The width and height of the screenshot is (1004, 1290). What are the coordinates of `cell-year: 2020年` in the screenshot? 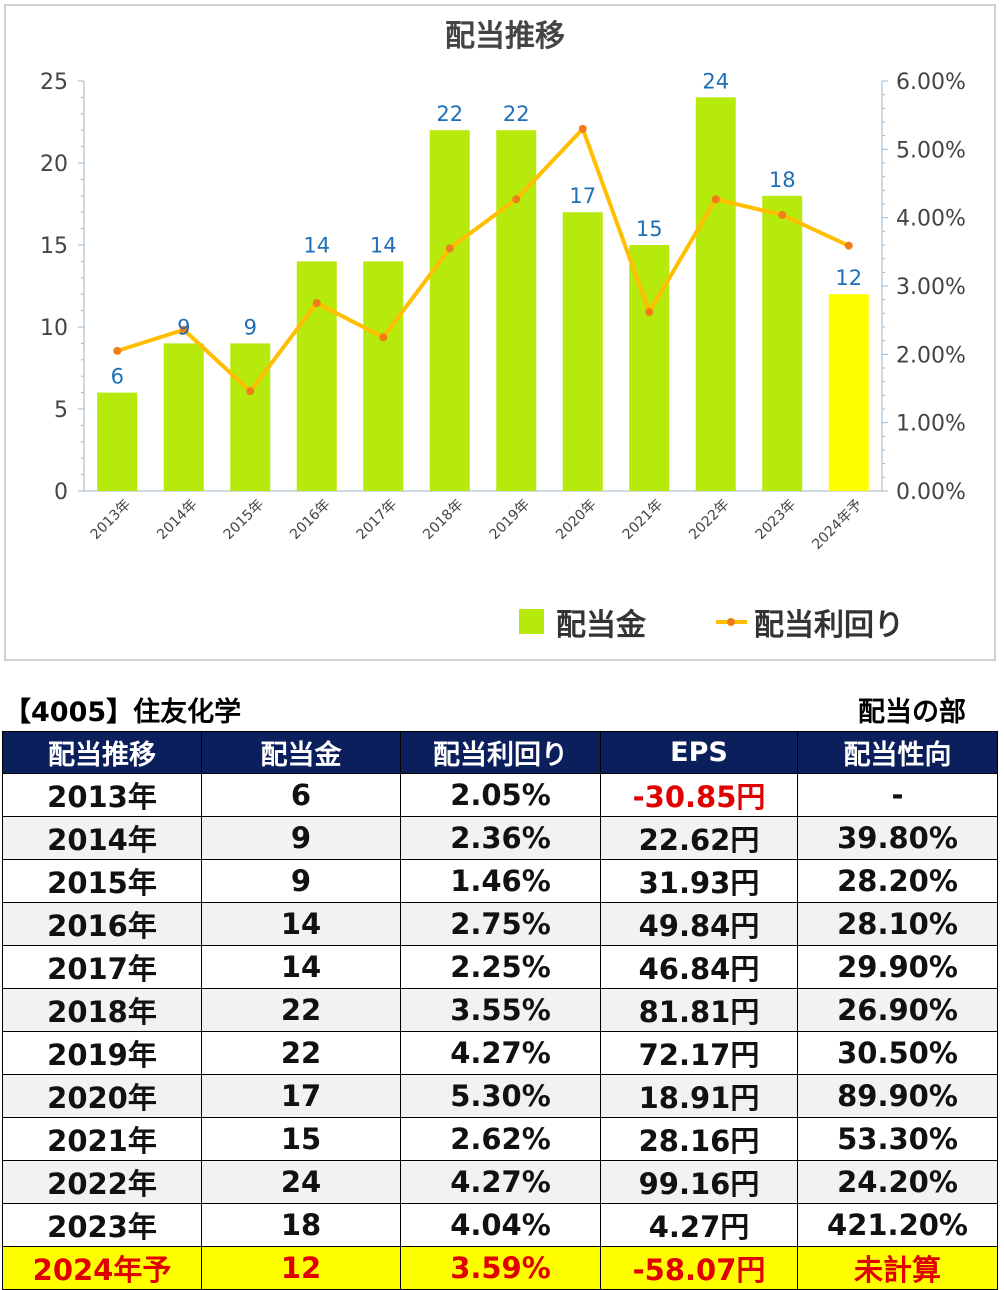 It's located at (102, 1096).